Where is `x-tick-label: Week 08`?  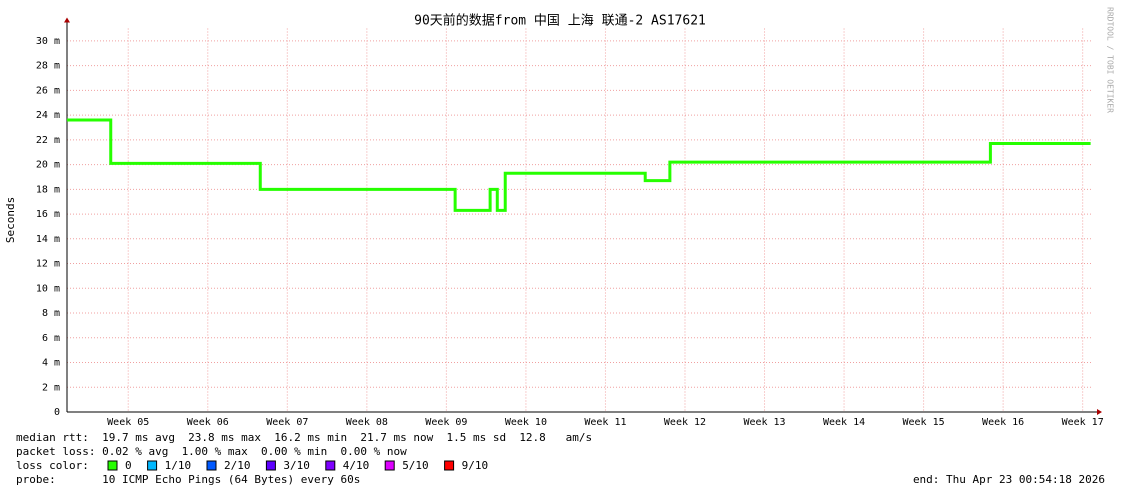 x-tick-label: Week 08 is located at coordinates (367, 422).